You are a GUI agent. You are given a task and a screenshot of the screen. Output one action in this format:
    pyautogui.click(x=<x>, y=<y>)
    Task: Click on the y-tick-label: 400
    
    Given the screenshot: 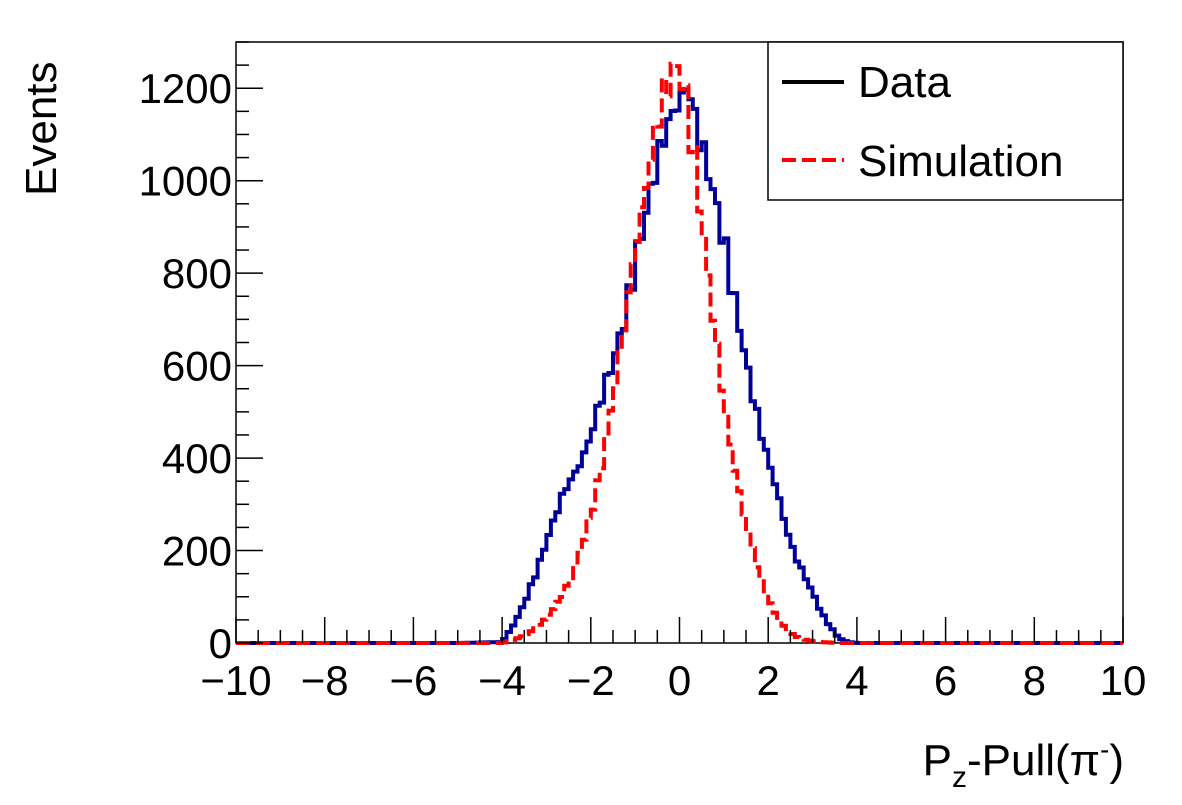 What is the action you would take?
    pyautogui.click(x=197, y=458)
    